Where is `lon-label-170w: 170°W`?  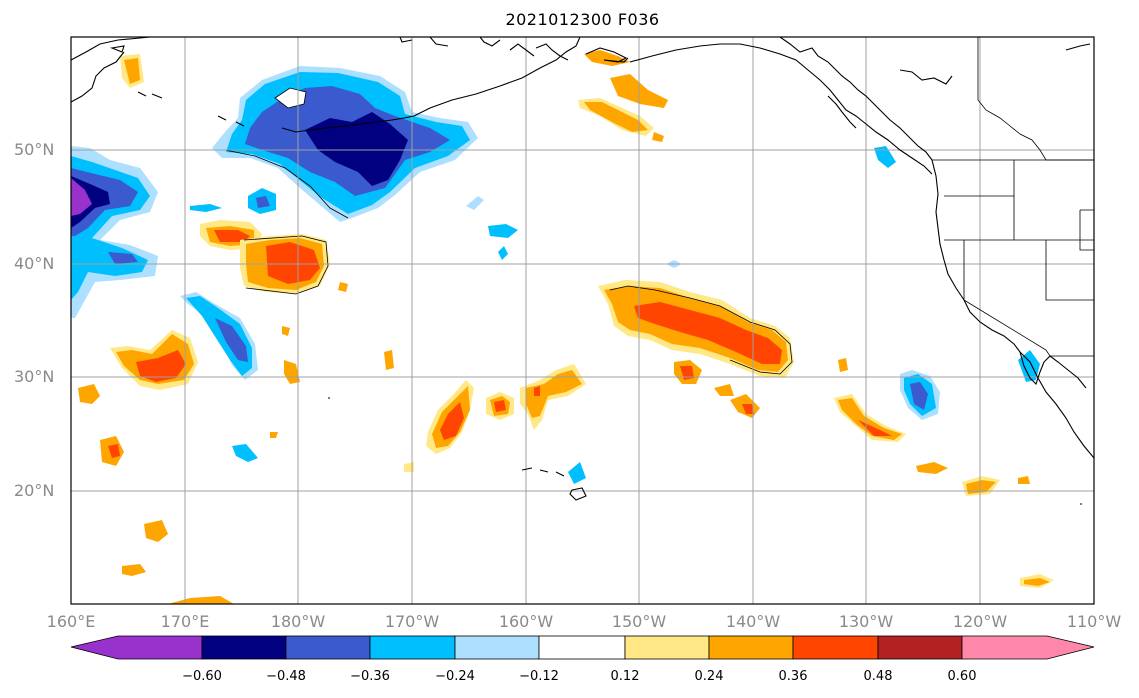 lon-label-170w: 170°W is located at coordinates (412, 621).